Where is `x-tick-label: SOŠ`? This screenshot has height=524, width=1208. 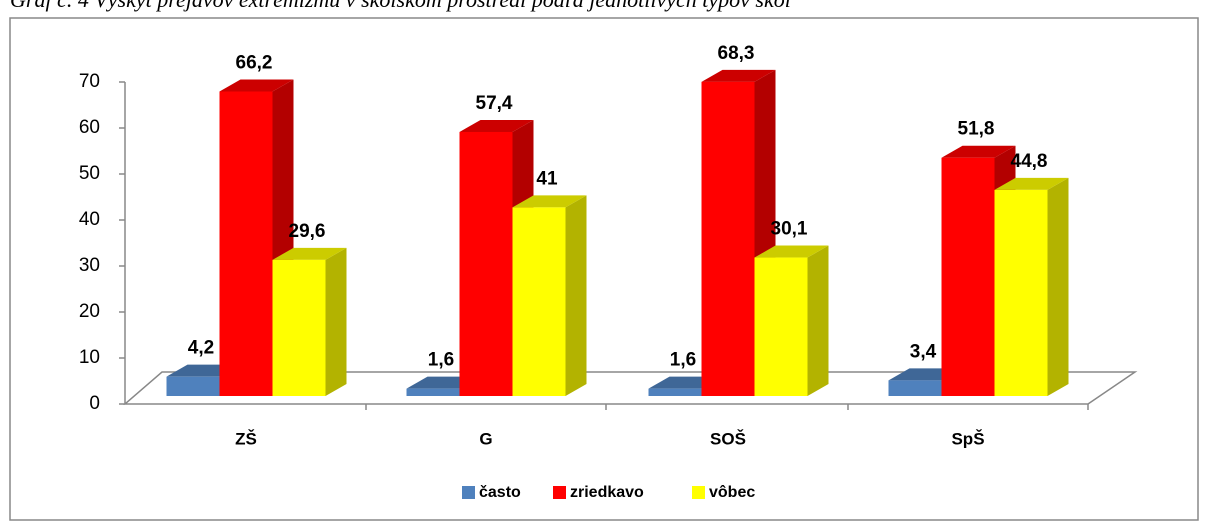
x-tick-label: SOŠ is located at coordinates (728, 438).